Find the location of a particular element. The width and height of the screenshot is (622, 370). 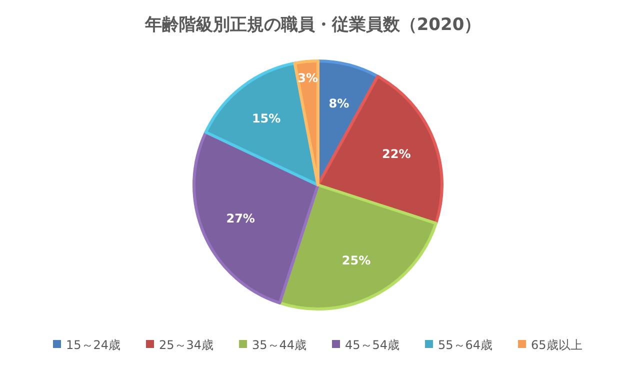

data-label: 22% is located at coordinates (396, 154).